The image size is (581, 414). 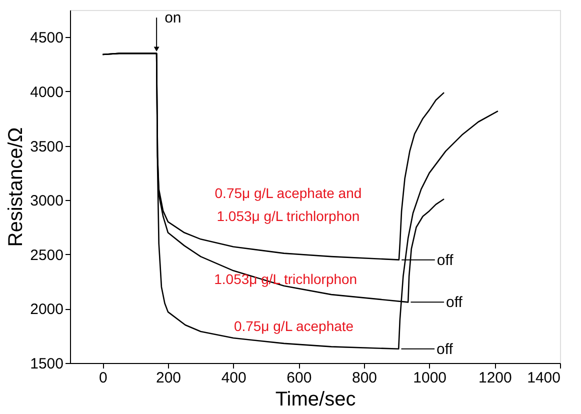 What do you see at coordinates (315, 399) in the screenshot?
I see `x-axis-title: Time/sec` at bounding box center [315, 399].